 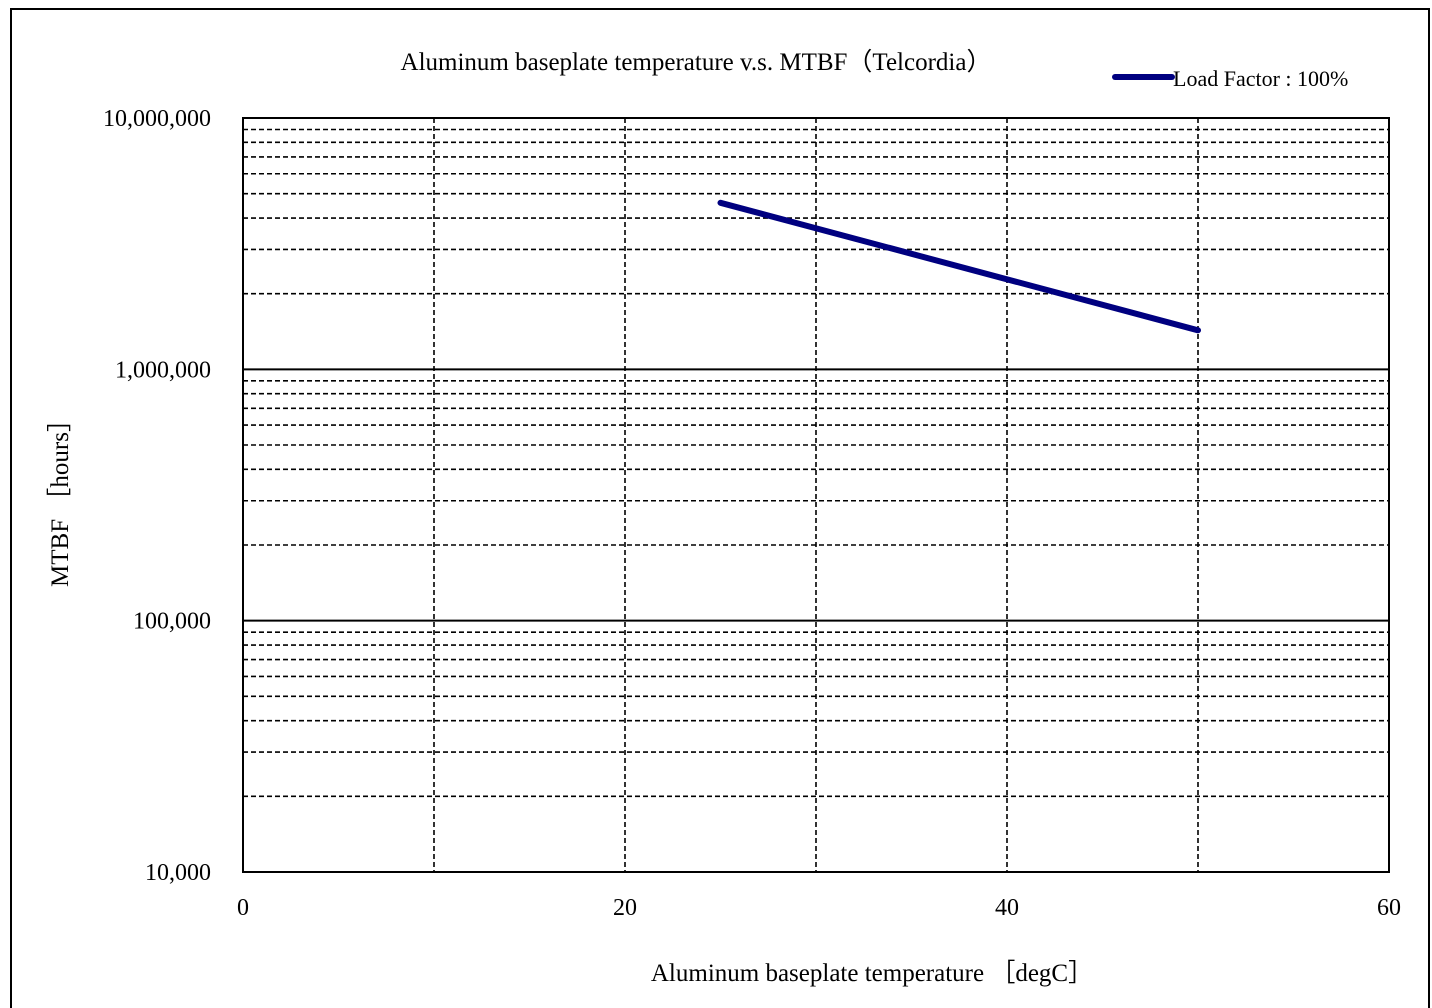 What do you see at coordinates (60, 497) in the screenshot?
I see `y-axis-label: MTBF ［hours］` at bounding box center [60, 497].